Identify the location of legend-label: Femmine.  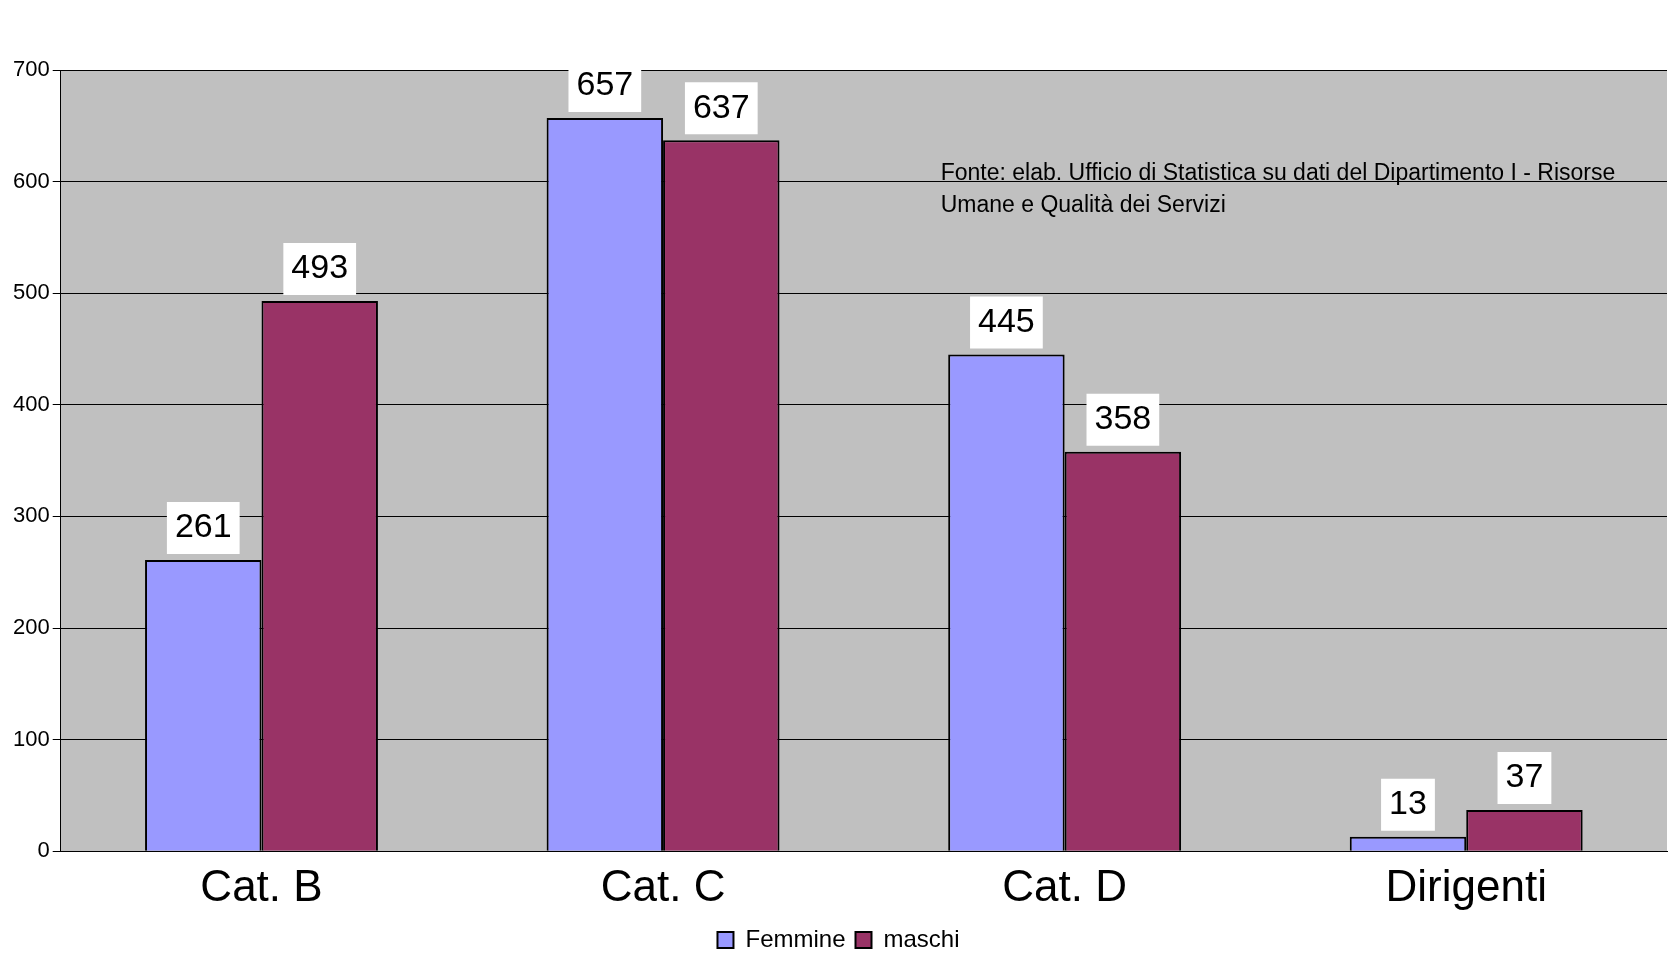
(795, 938).